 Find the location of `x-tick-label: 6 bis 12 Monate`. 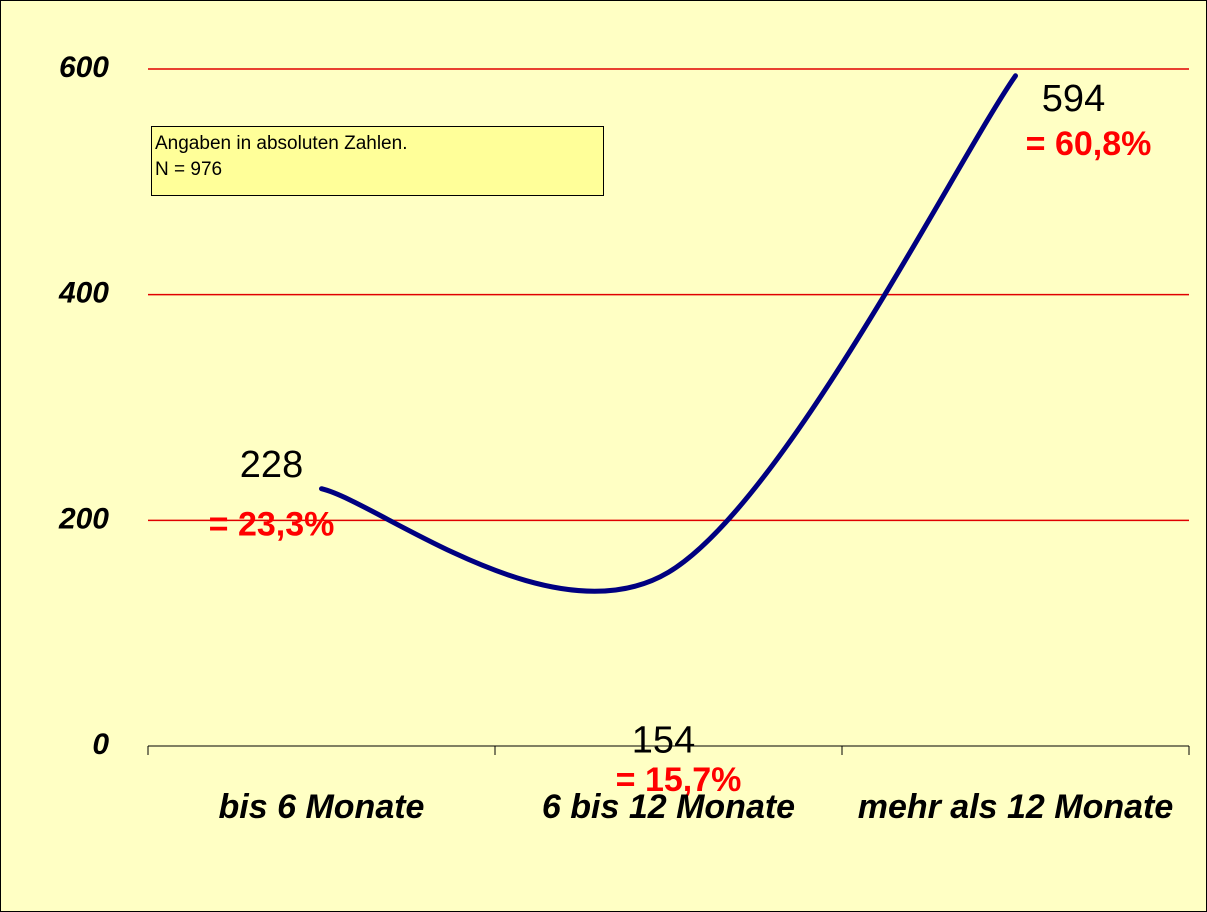

x-tick-label: 6 bis 12 Monate is located at coordinates (668, 807).